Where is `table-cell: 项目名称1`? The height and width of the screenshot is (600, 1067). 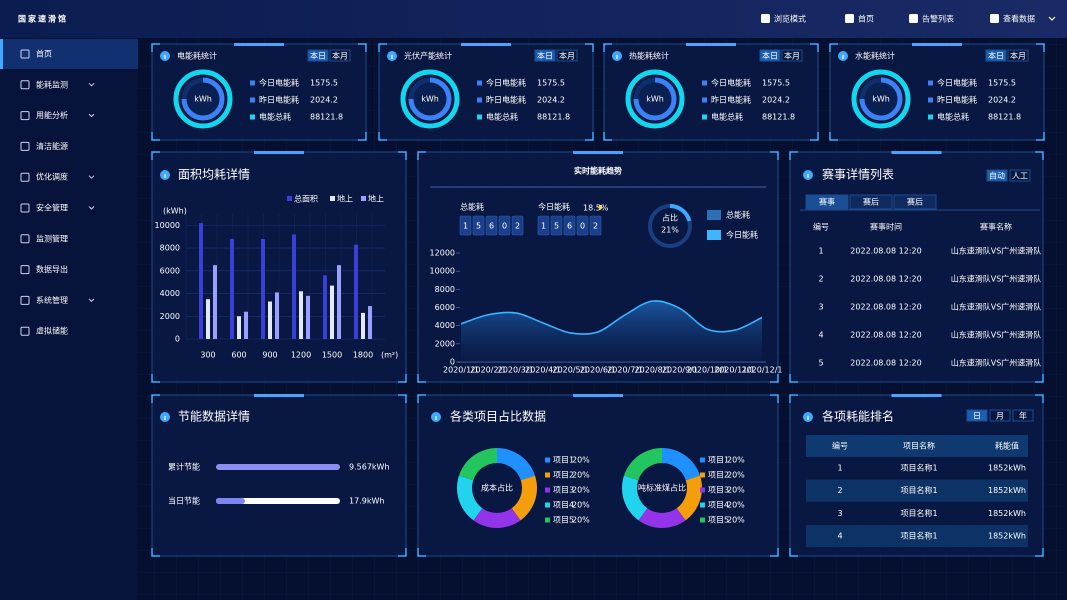
table-cell: 项目名称1 is located at coordinates (918, 536).